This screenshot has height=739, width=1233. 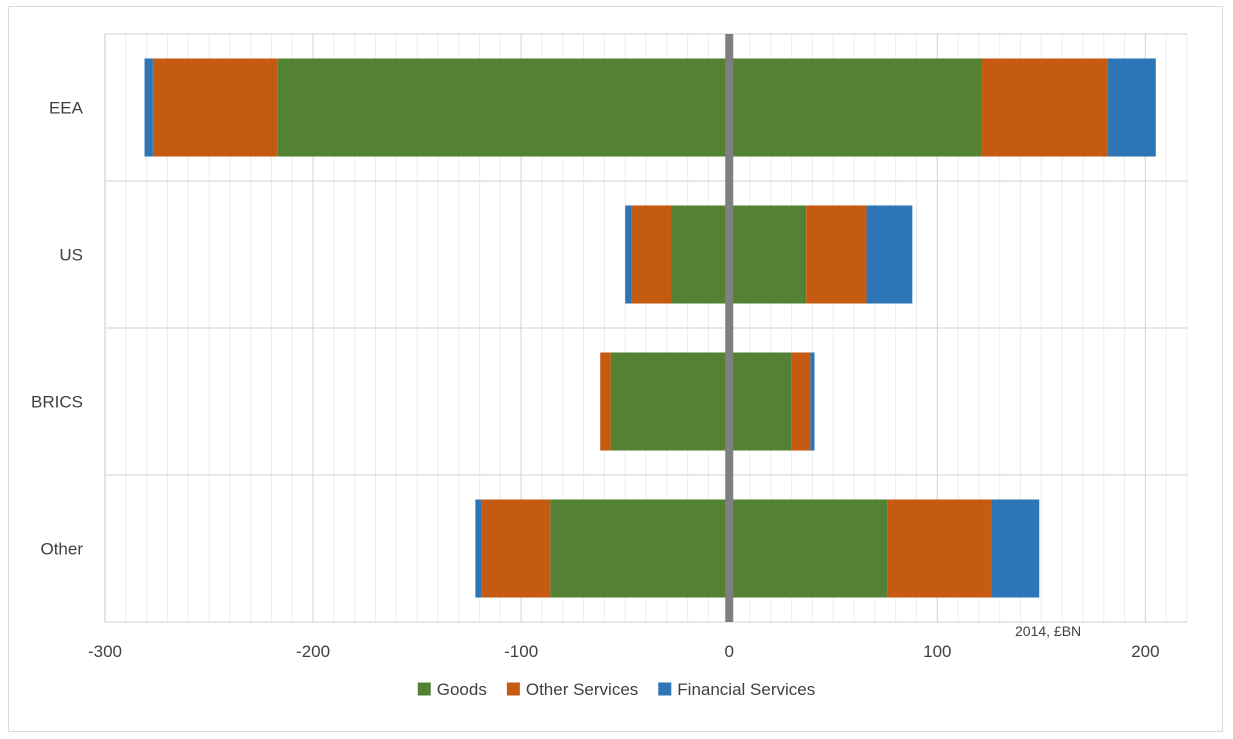 I want to click on annotation-text: 2014, £BN, so click(x=1048, y=631).